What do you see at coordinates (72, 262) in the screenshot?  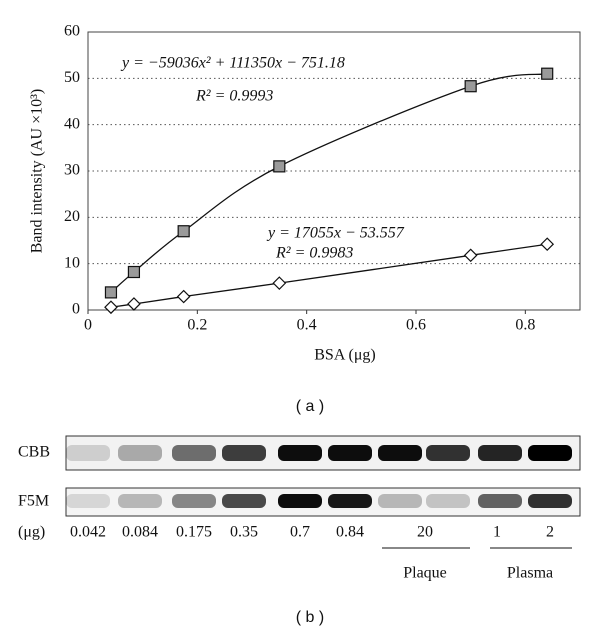 I see `y-tick-label: 10` at bounding box center [72, 262].